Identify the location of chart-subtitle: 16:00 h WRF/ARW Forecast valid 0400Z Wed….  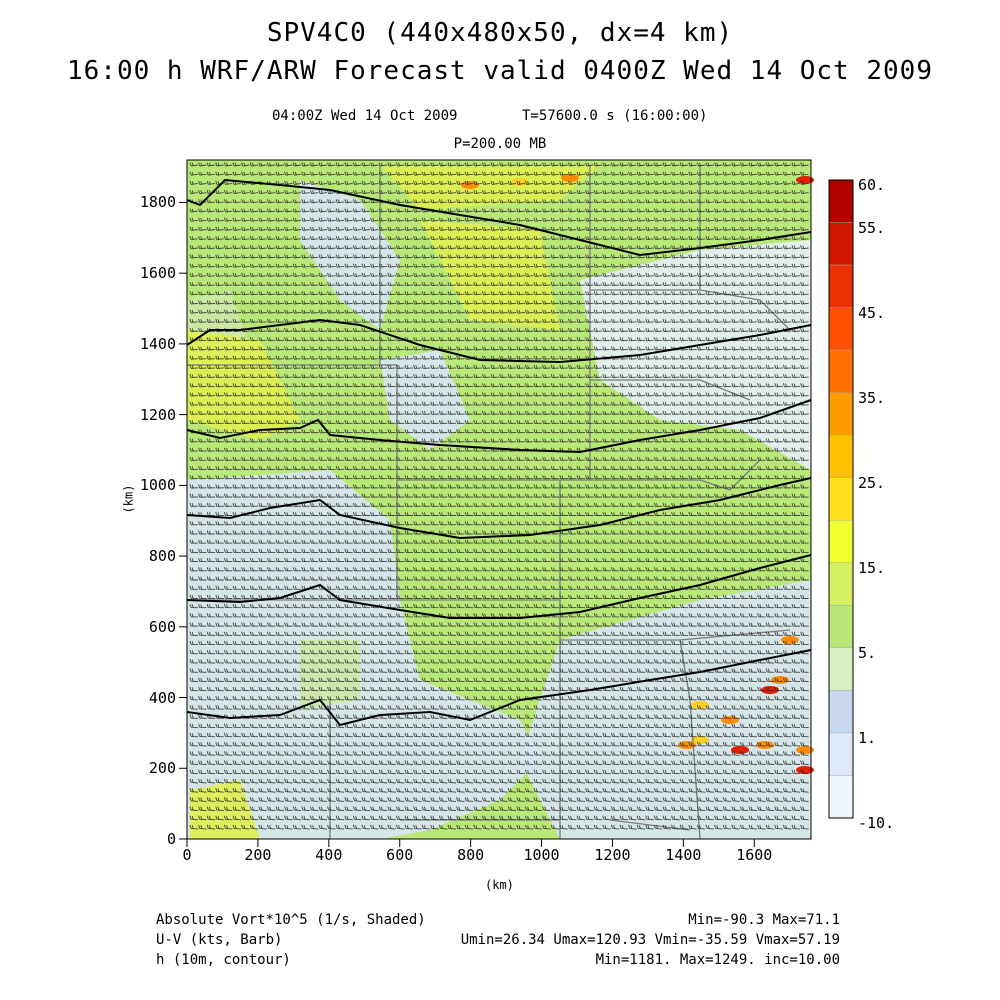
(500, 71).